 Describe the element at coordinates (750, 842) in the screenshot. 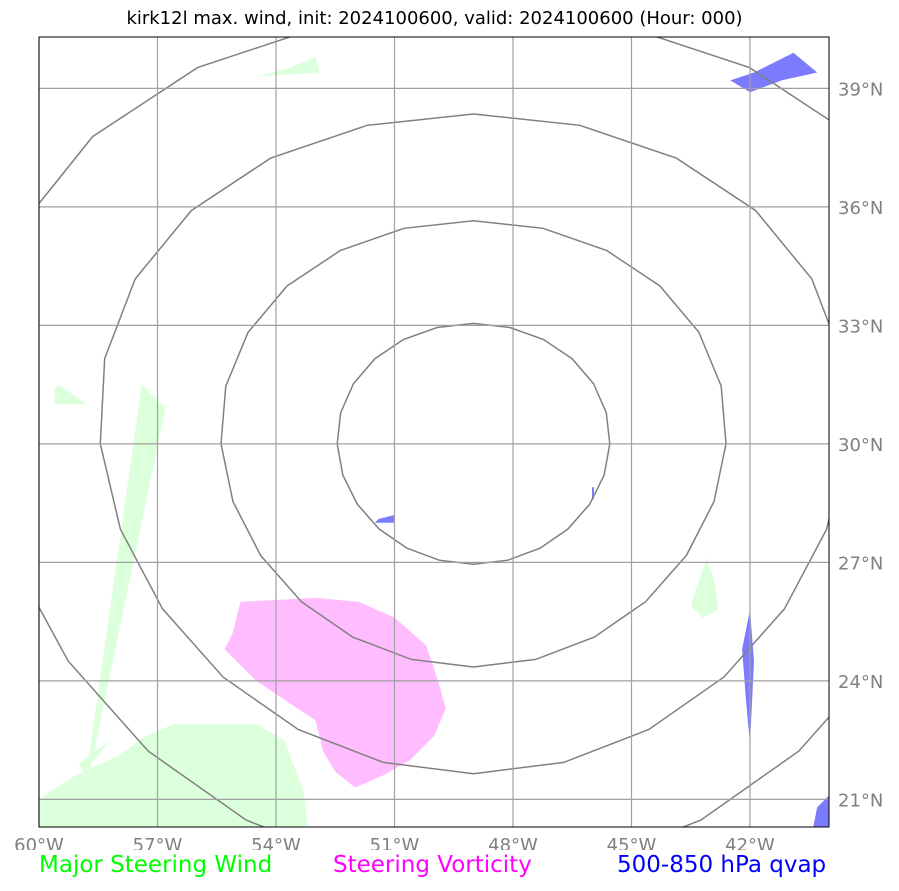

I see `x-tick-label: 42°W` at that location.